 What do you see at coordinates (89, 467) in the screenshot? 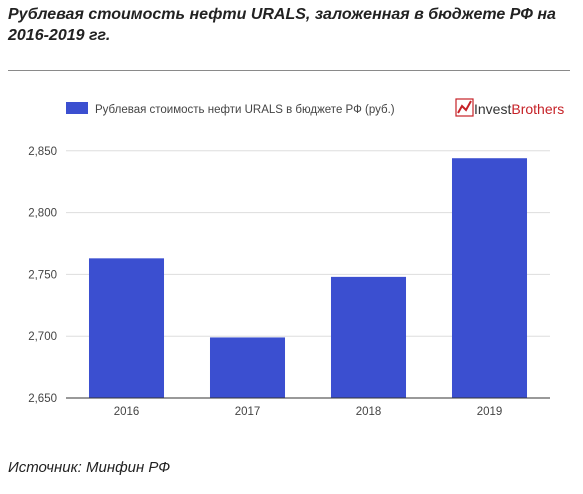
I see `source-note: Источник: Минфин РФ` at bounding box center [89, 467].